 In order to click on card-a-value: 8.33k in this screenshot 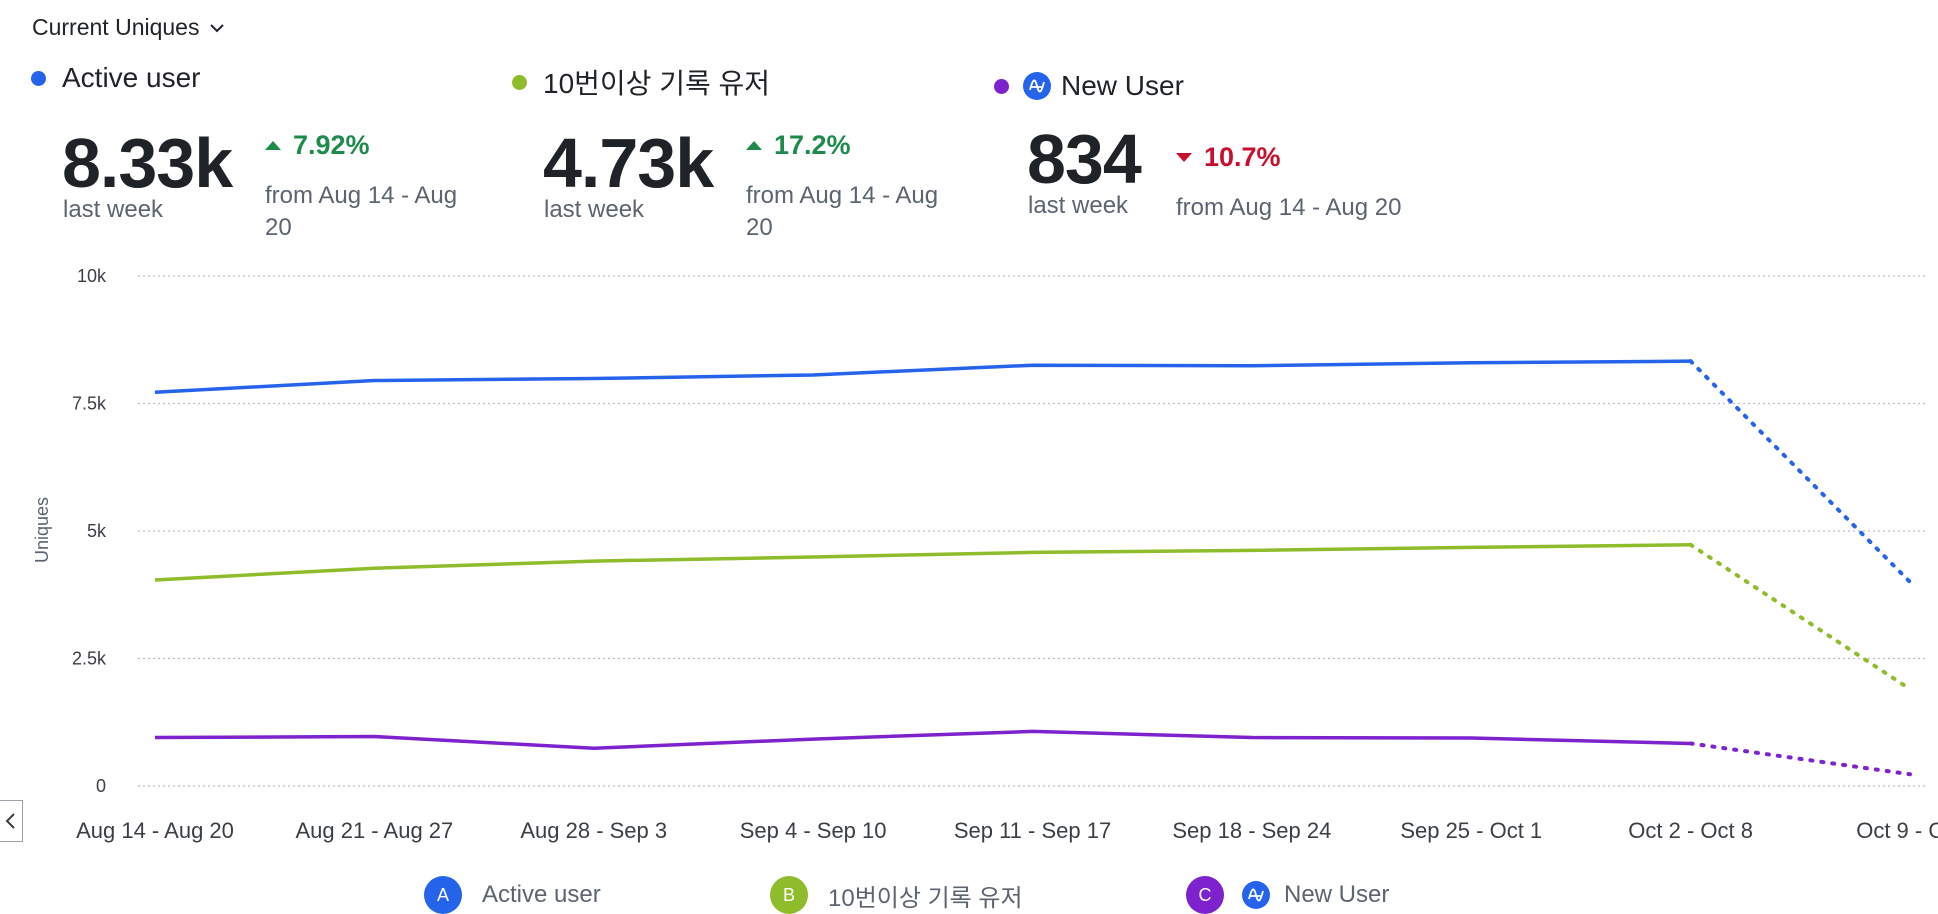, I will do `click(147, 163)`.